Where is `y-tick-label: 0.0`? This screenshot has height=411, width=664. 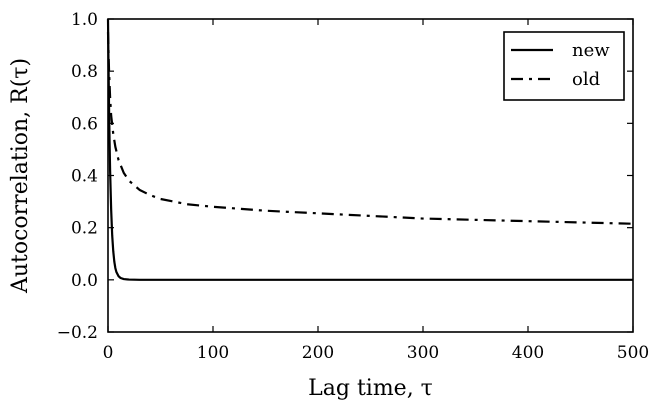 y-tick-label: 0.0 is located at coordinates (84, 281).